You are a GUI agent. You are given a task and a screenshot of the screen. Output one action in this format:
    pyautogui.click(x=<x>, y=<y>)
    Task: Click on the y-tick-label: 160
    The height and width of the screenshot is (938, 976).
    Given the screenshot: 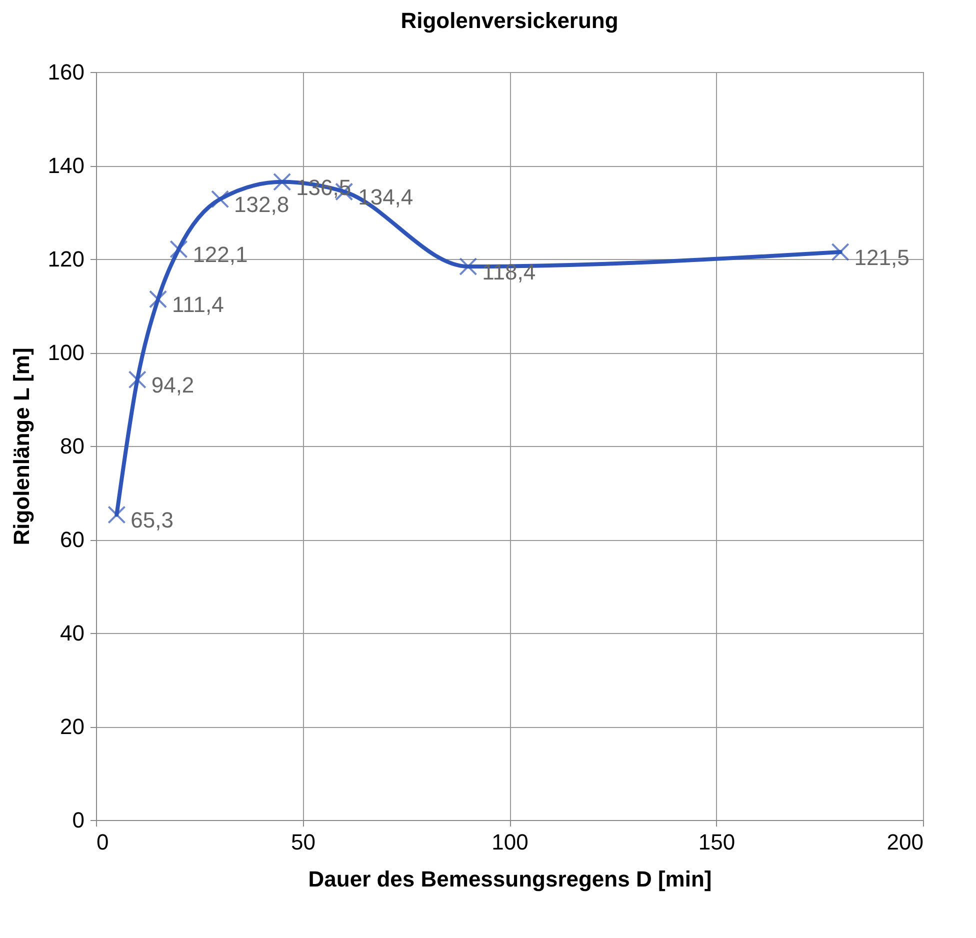 What is the action you would take?
    pyautogui.click(x=66, y=72)
    